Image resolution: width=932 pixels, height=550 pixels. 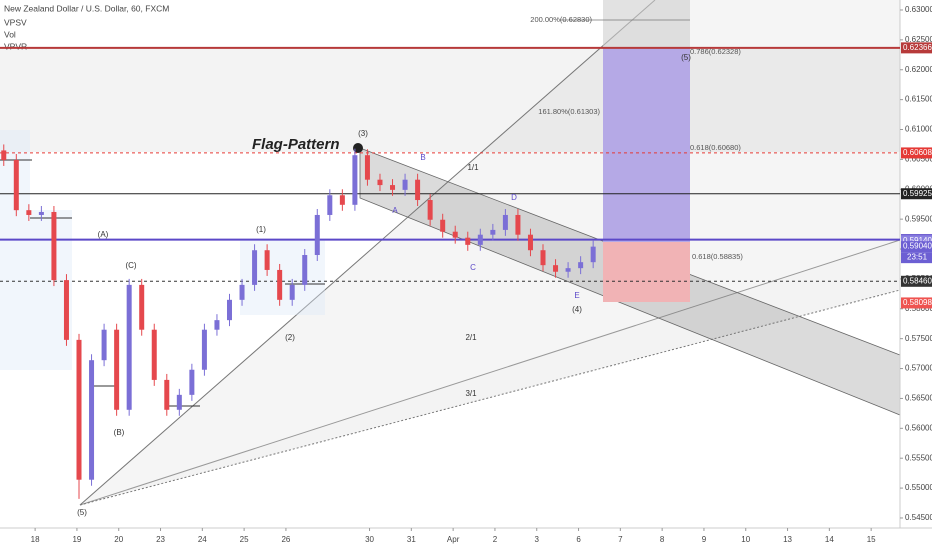 I want to click on x-tick-label: 3, so click(x=537, y=539).